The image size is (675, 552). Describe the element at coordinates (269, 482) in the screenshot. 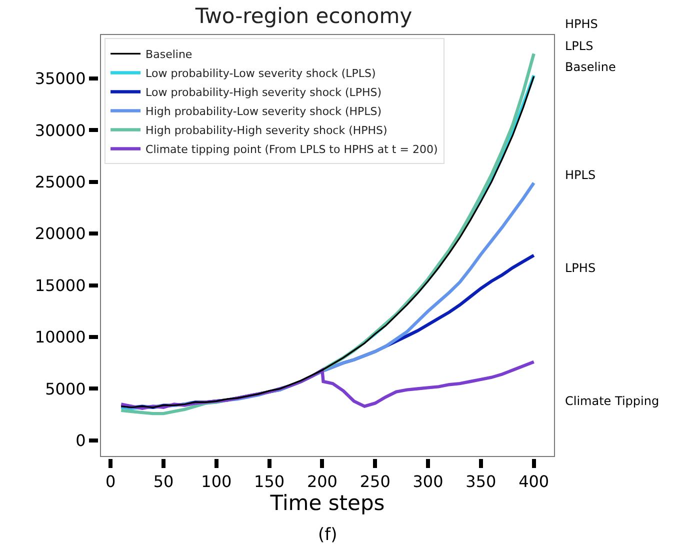

I see `x-tick-label: 150` at that location.